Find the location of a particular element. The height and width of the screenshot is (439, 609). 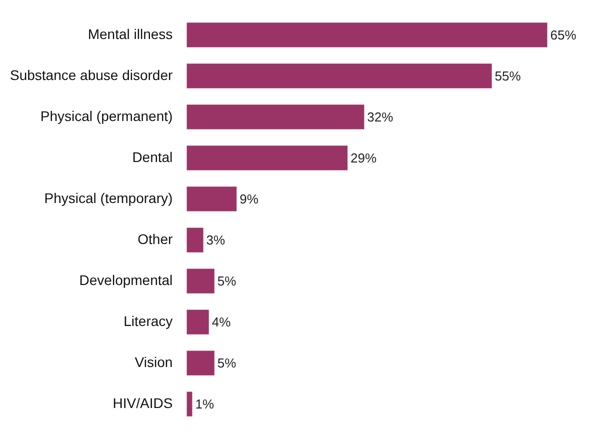

data-label: 55% is located at coordinates (508, 76).